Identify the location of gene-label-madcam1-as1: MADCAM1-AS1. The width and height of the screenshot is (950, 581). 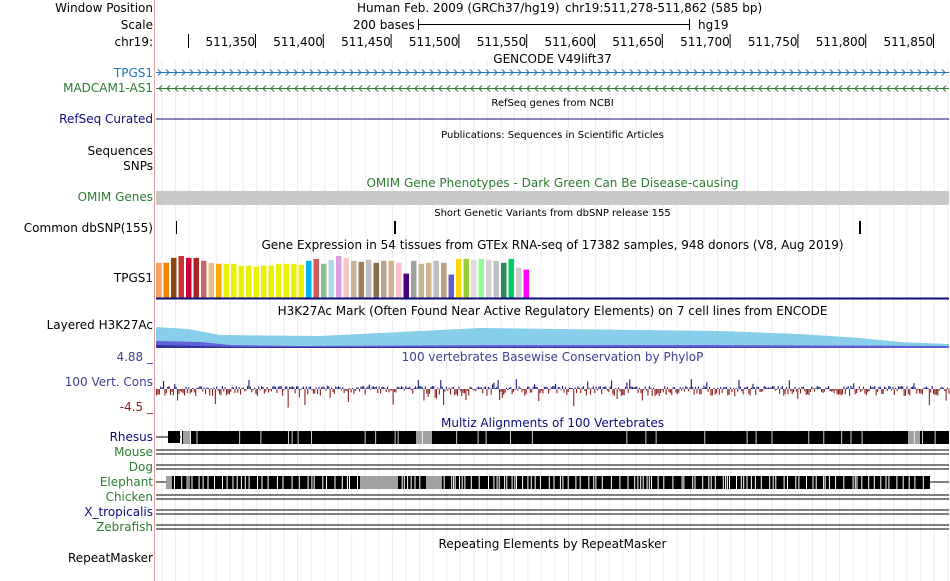
(108, 88).